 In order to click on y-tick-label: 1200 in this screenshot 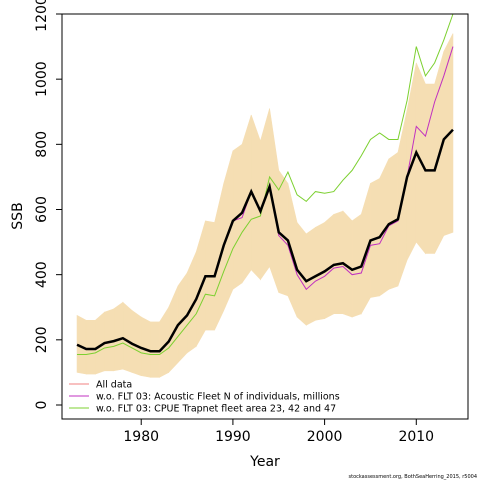, I will do `click(42, 16)`.